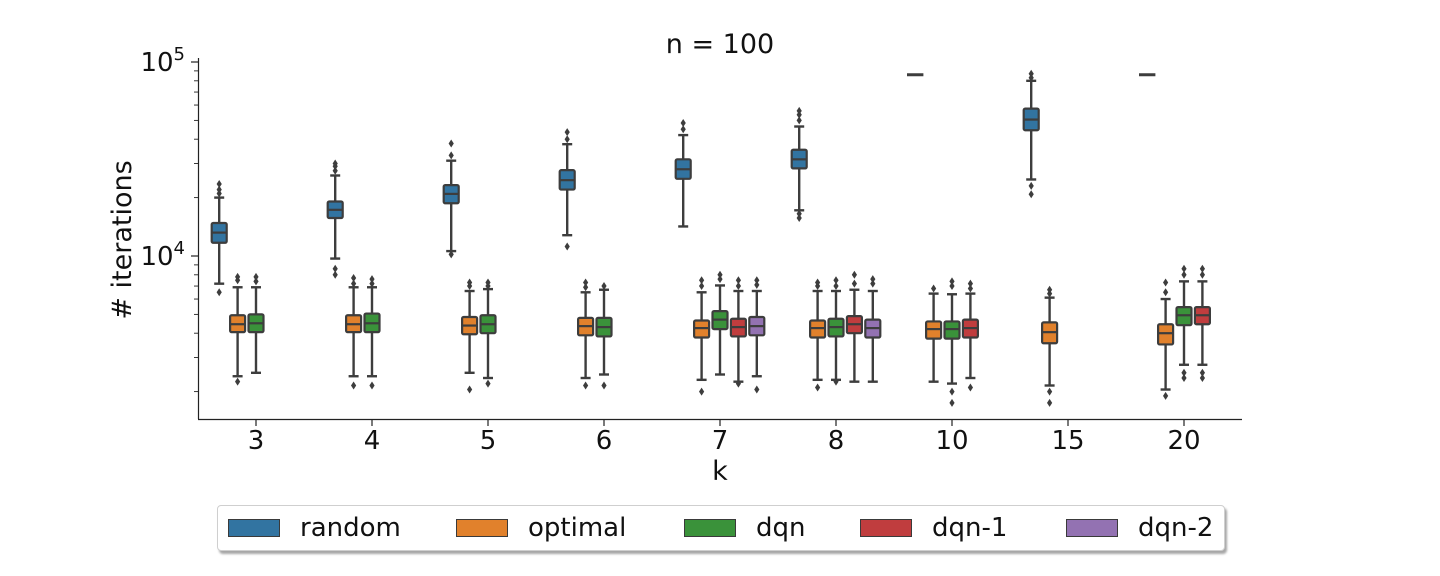 Image resolution: width=1440 pixels, height=576 pixels. What do you see at coordinates (745, 528) in the screenshot?
I see `legend-item-dqn: dqn` at bounding box center [745, 528].